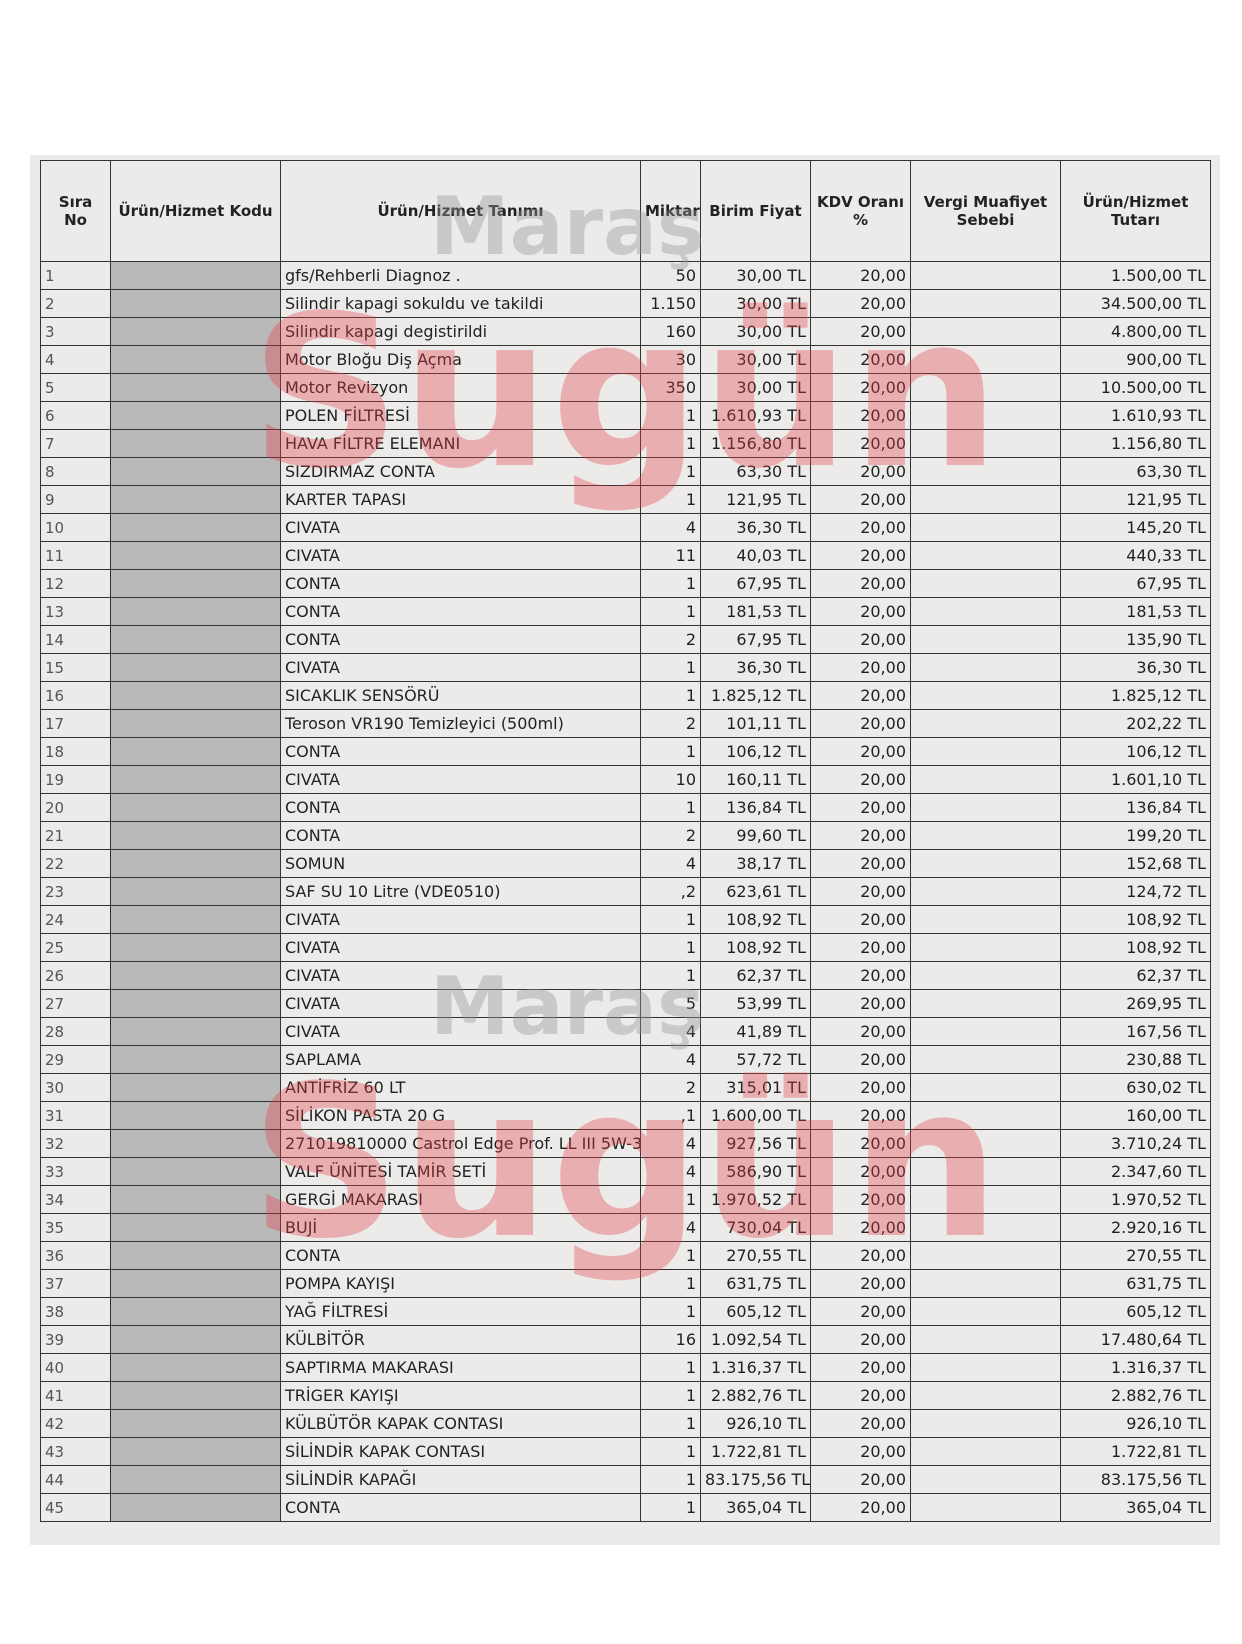 The width and height of the screenshot is (1242, 1644). Describe the element at coordinates (1135, 1339) in the screenshot. I see `total-cell: 17.480,64 TL` at that location.